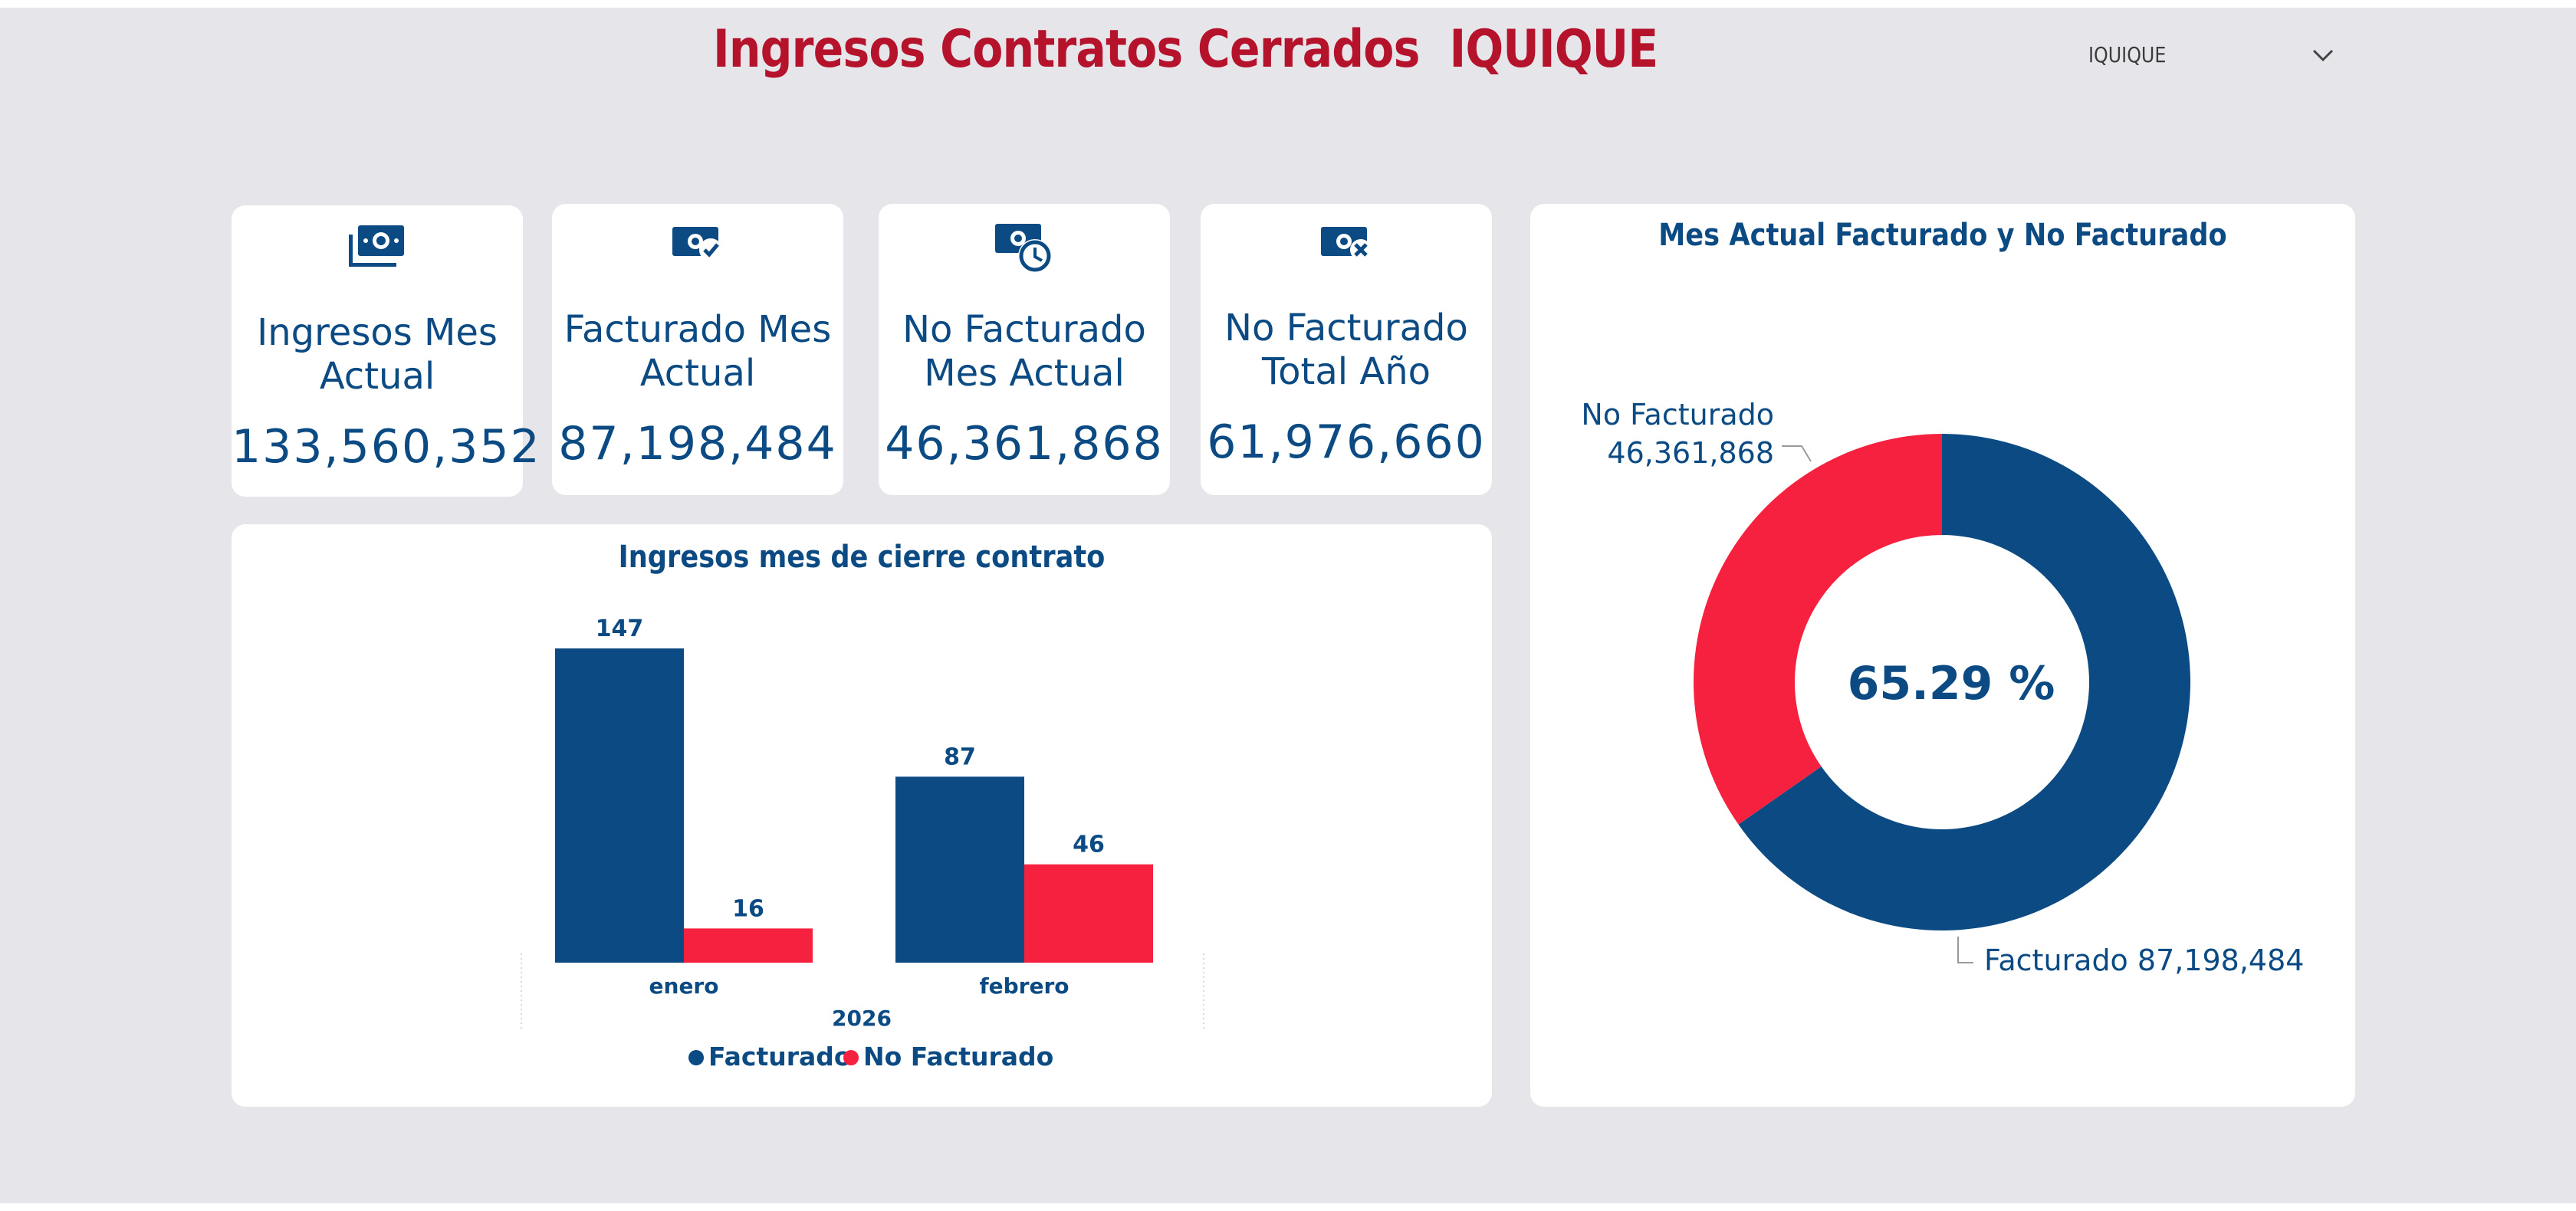 The image size is (2576, 1211). I want to click on kpi-label: No Facturado Total Año, so click(1347, 350).